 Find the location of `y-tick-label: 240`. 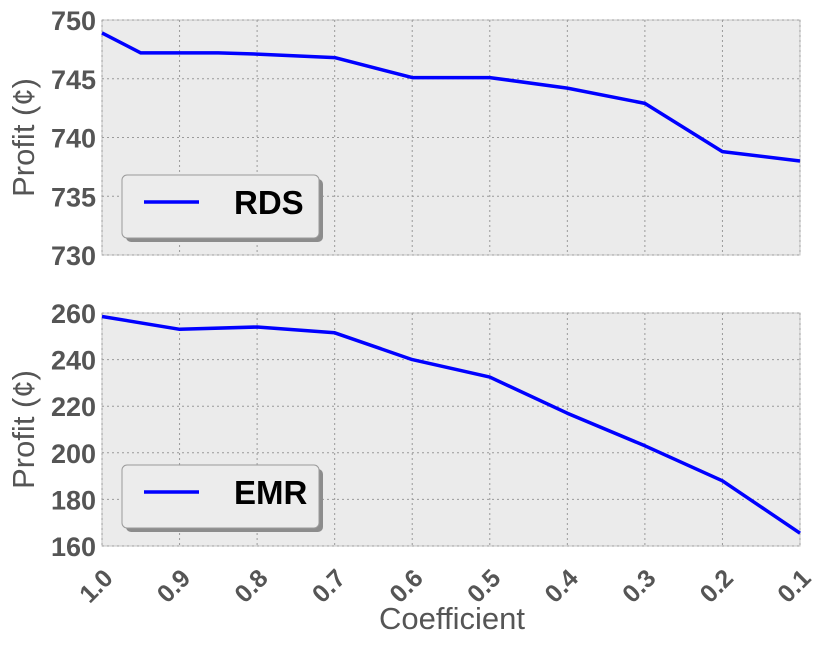

y-tick-label: 240 is located at coordinates (73, 361).